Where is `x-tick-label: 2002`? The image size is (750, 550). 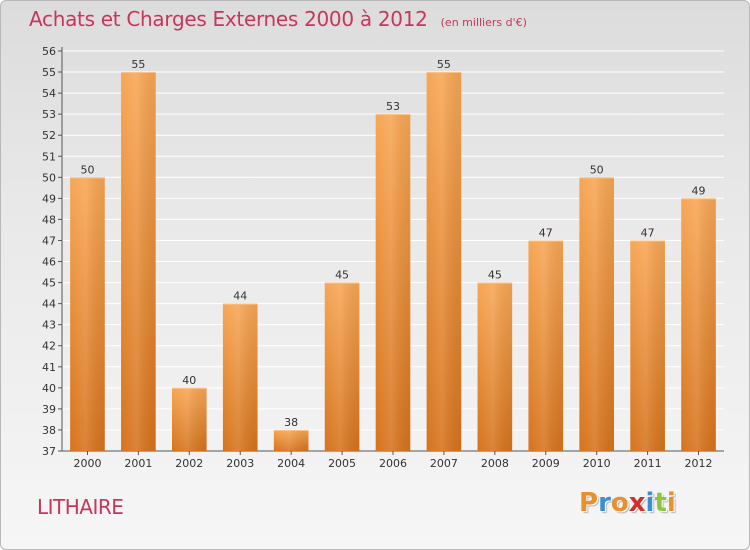
x-tick-label: 2002 is located at coordinates (189, 463).